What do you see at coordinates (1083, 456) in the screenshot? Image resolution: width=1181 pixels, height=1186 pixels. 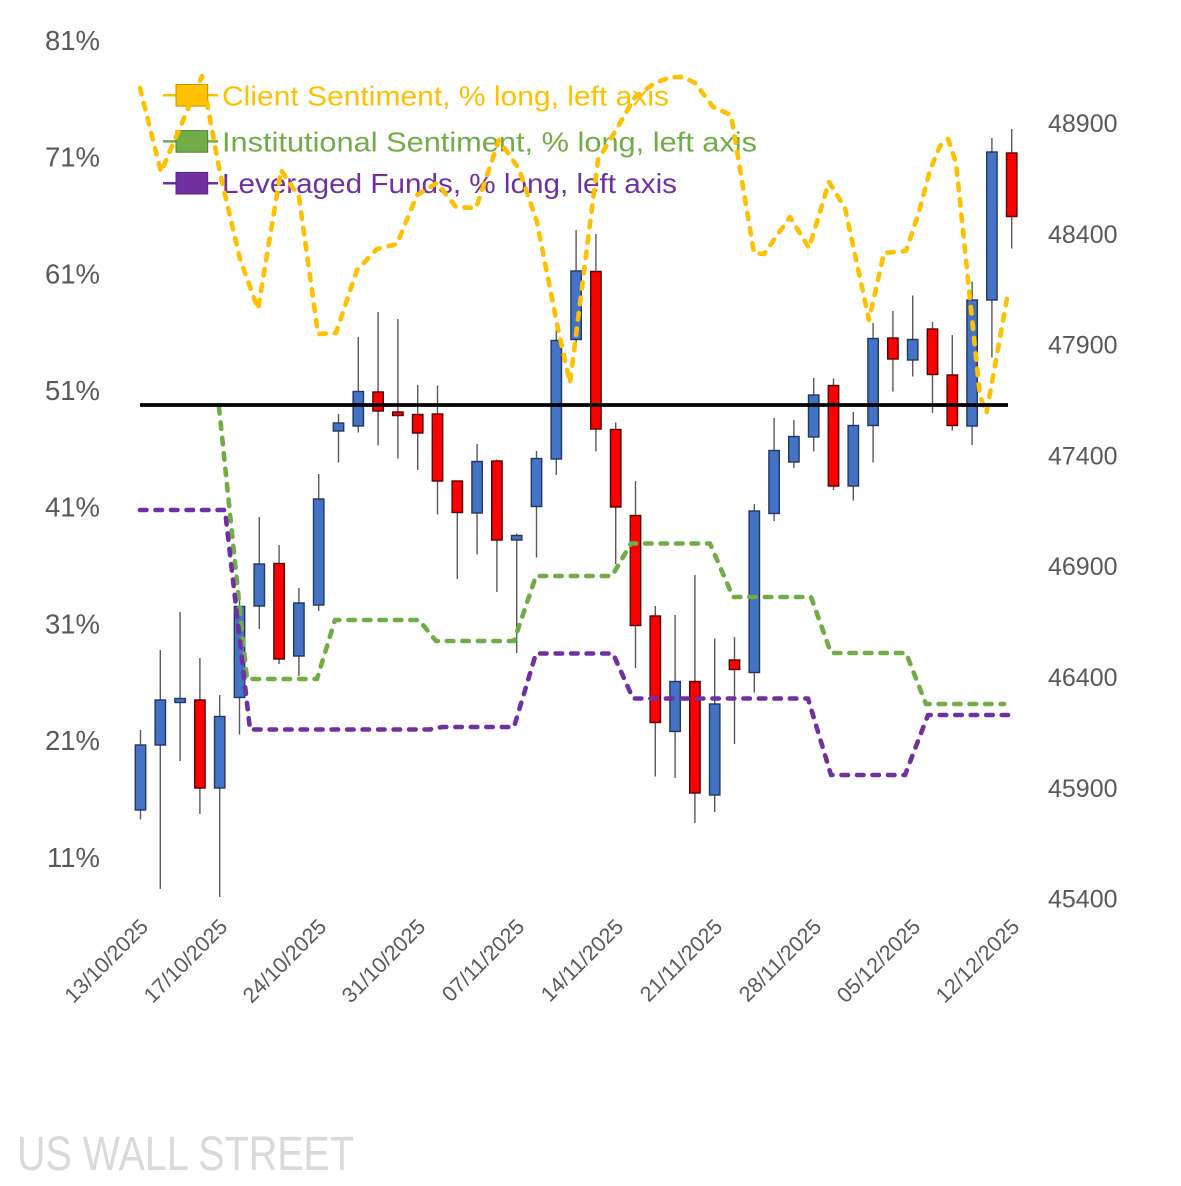 I see `svg-text: 47400` at bounding box center [1083, 456].